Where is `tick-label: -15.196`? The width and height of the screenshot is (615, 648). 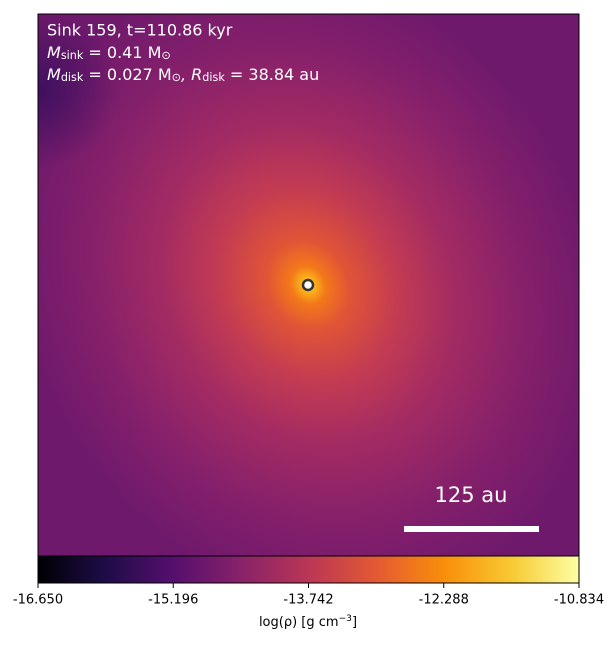 tick-label: -15.196 is located at coordinates (173, 600).